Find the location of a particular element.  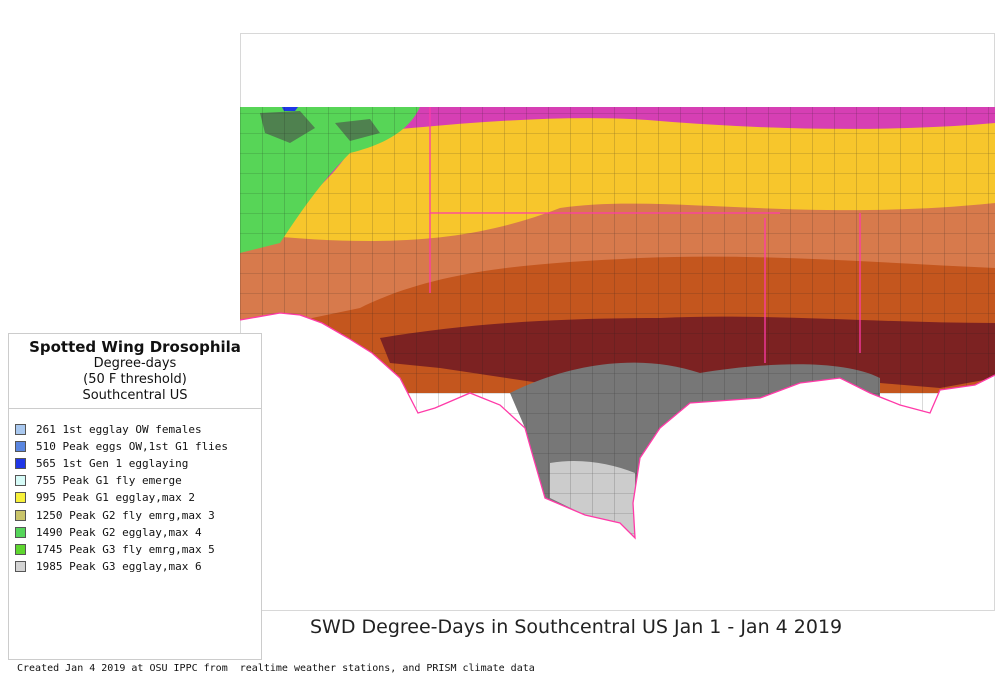

legend-item: 565 1st Gen 1 egglaying is located at coordinates (121, 463).